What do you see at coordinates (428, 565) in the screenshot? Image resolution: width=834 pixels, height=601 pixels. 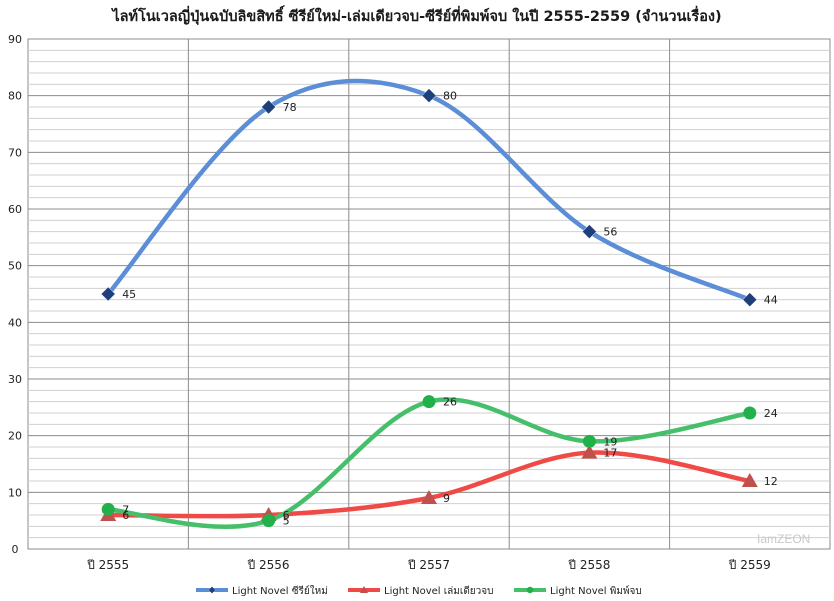 I see `x-tick-label: ปี 2557` at bounding box center [428, 565].